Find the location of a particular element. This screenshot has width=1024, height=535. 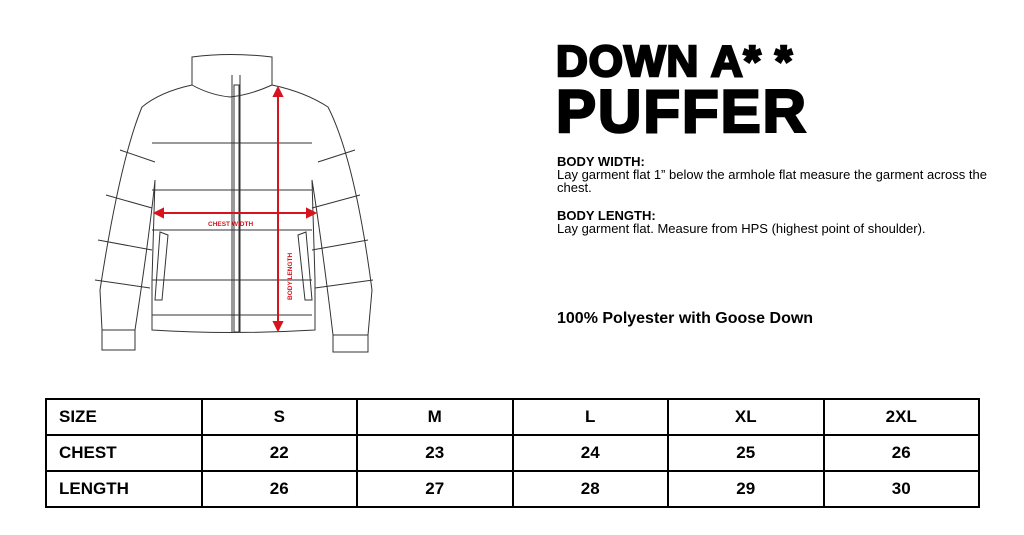

table-cell: 24 is located at coordinates (590, 453).